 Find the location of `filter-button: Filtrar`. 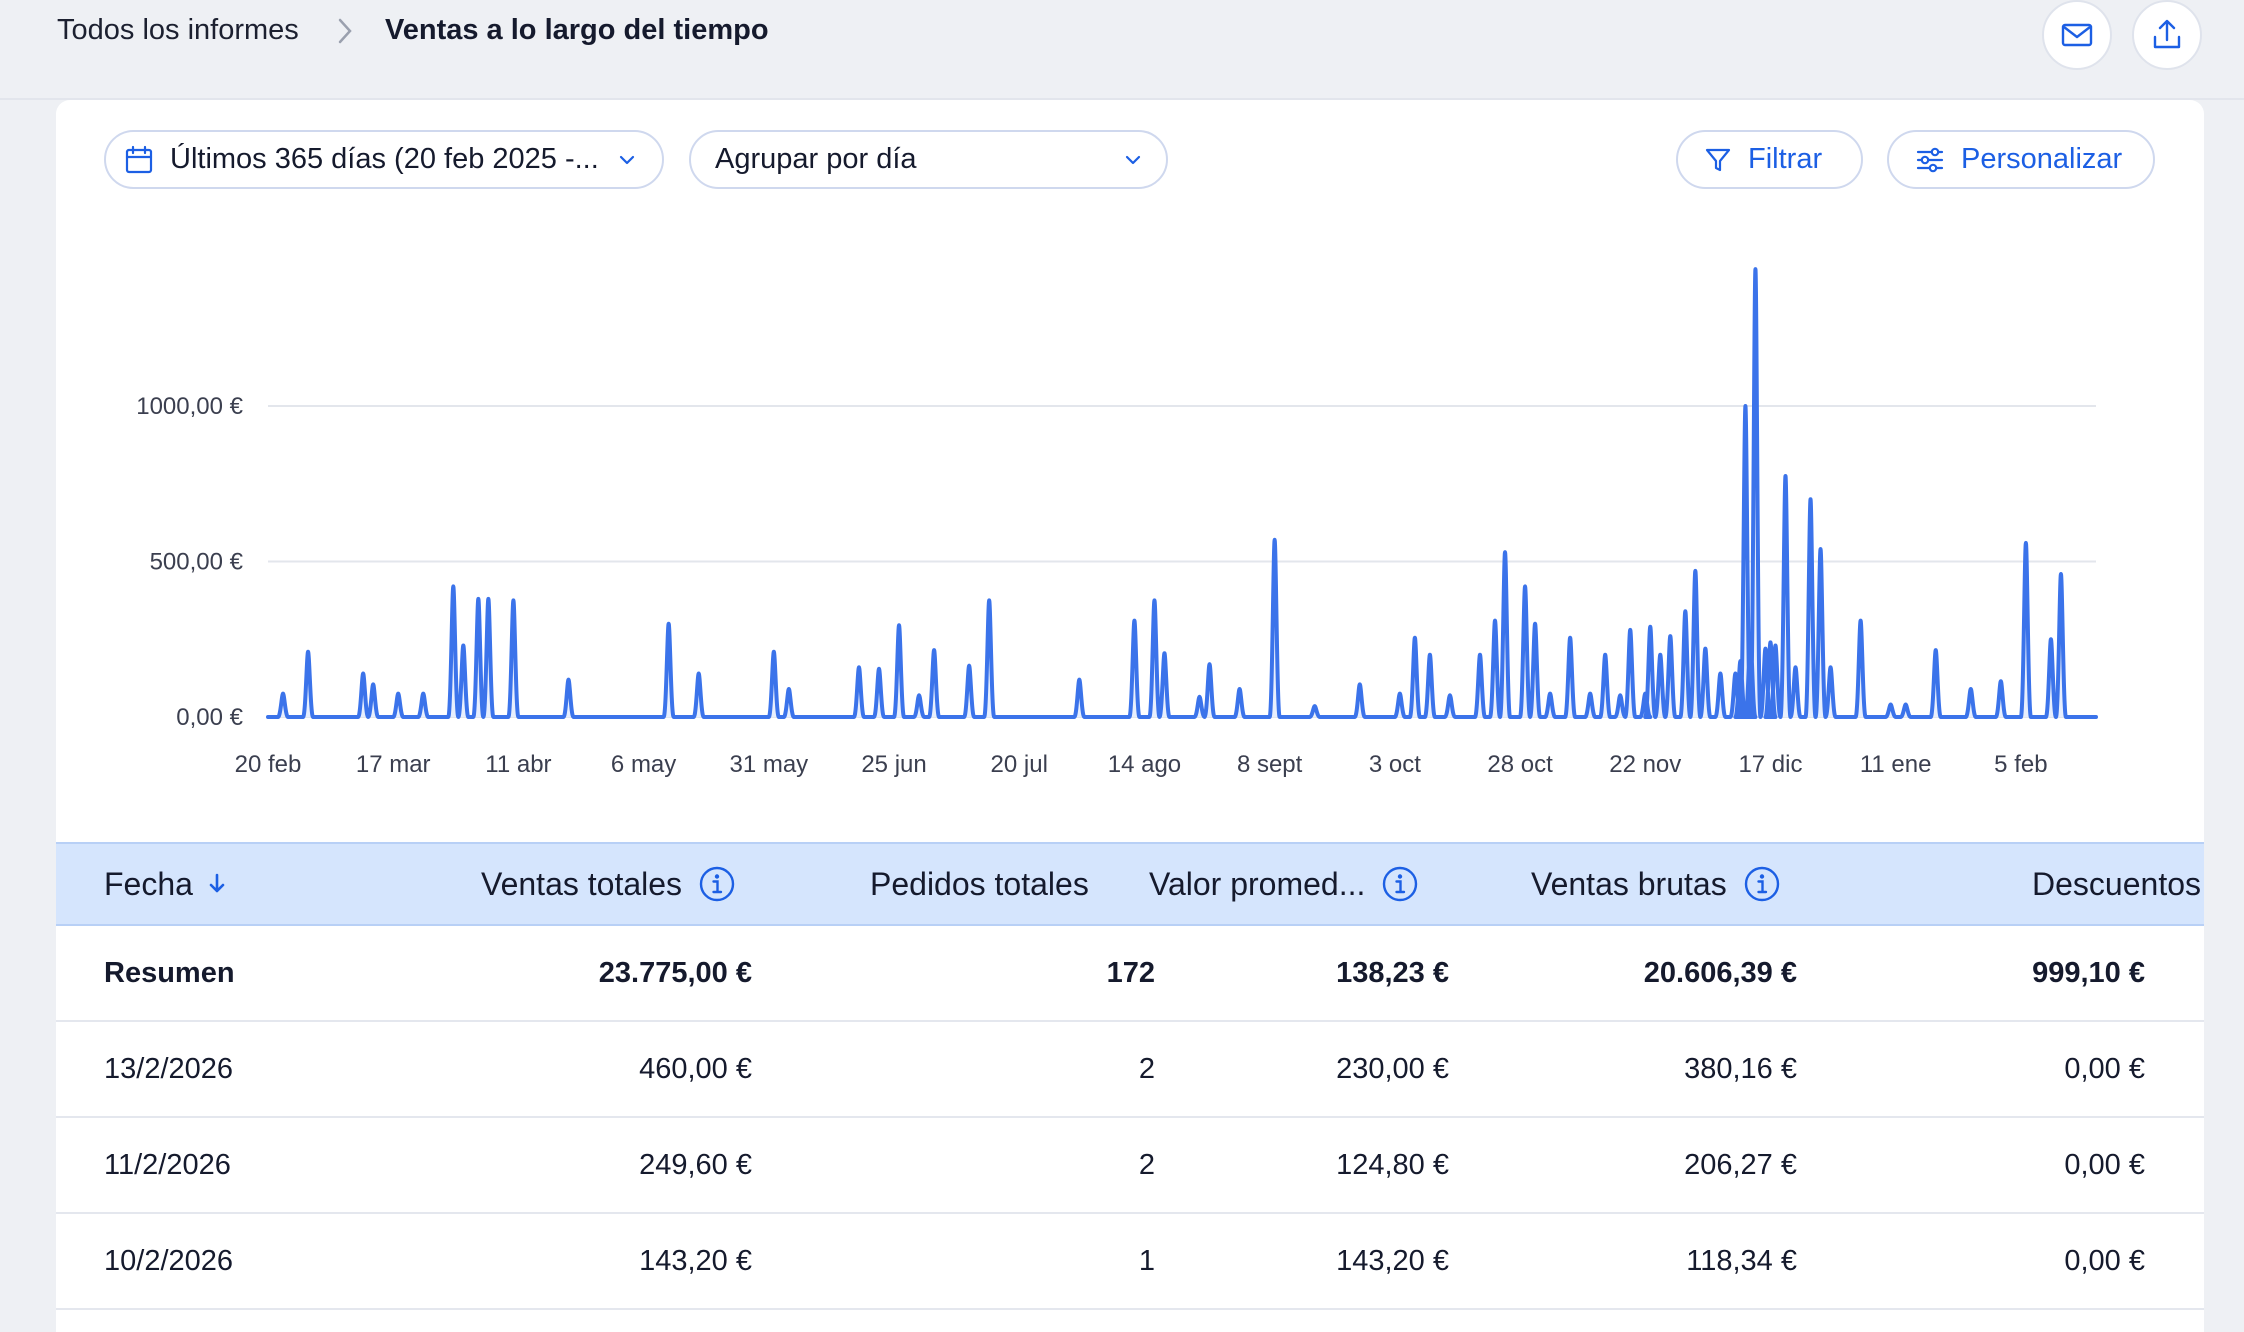

filter-button: Filtrar is located at coordinates (1769, 159).